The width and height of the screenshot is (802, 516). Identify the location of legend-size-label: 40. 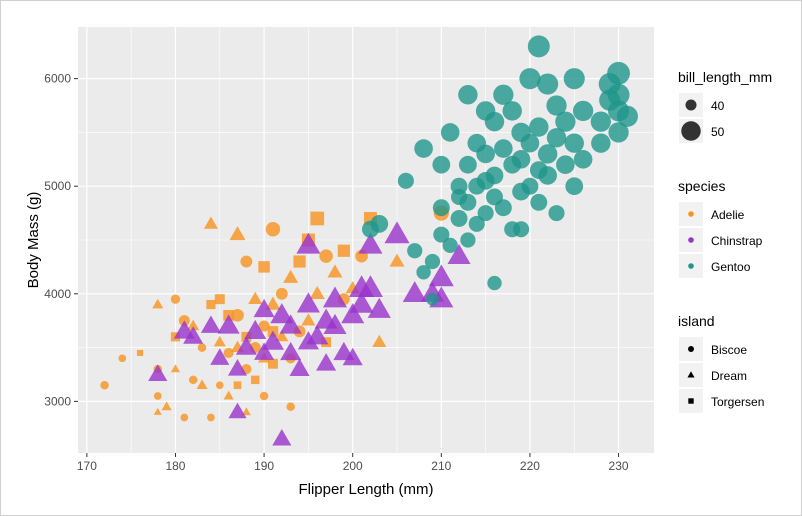
(718, 106).